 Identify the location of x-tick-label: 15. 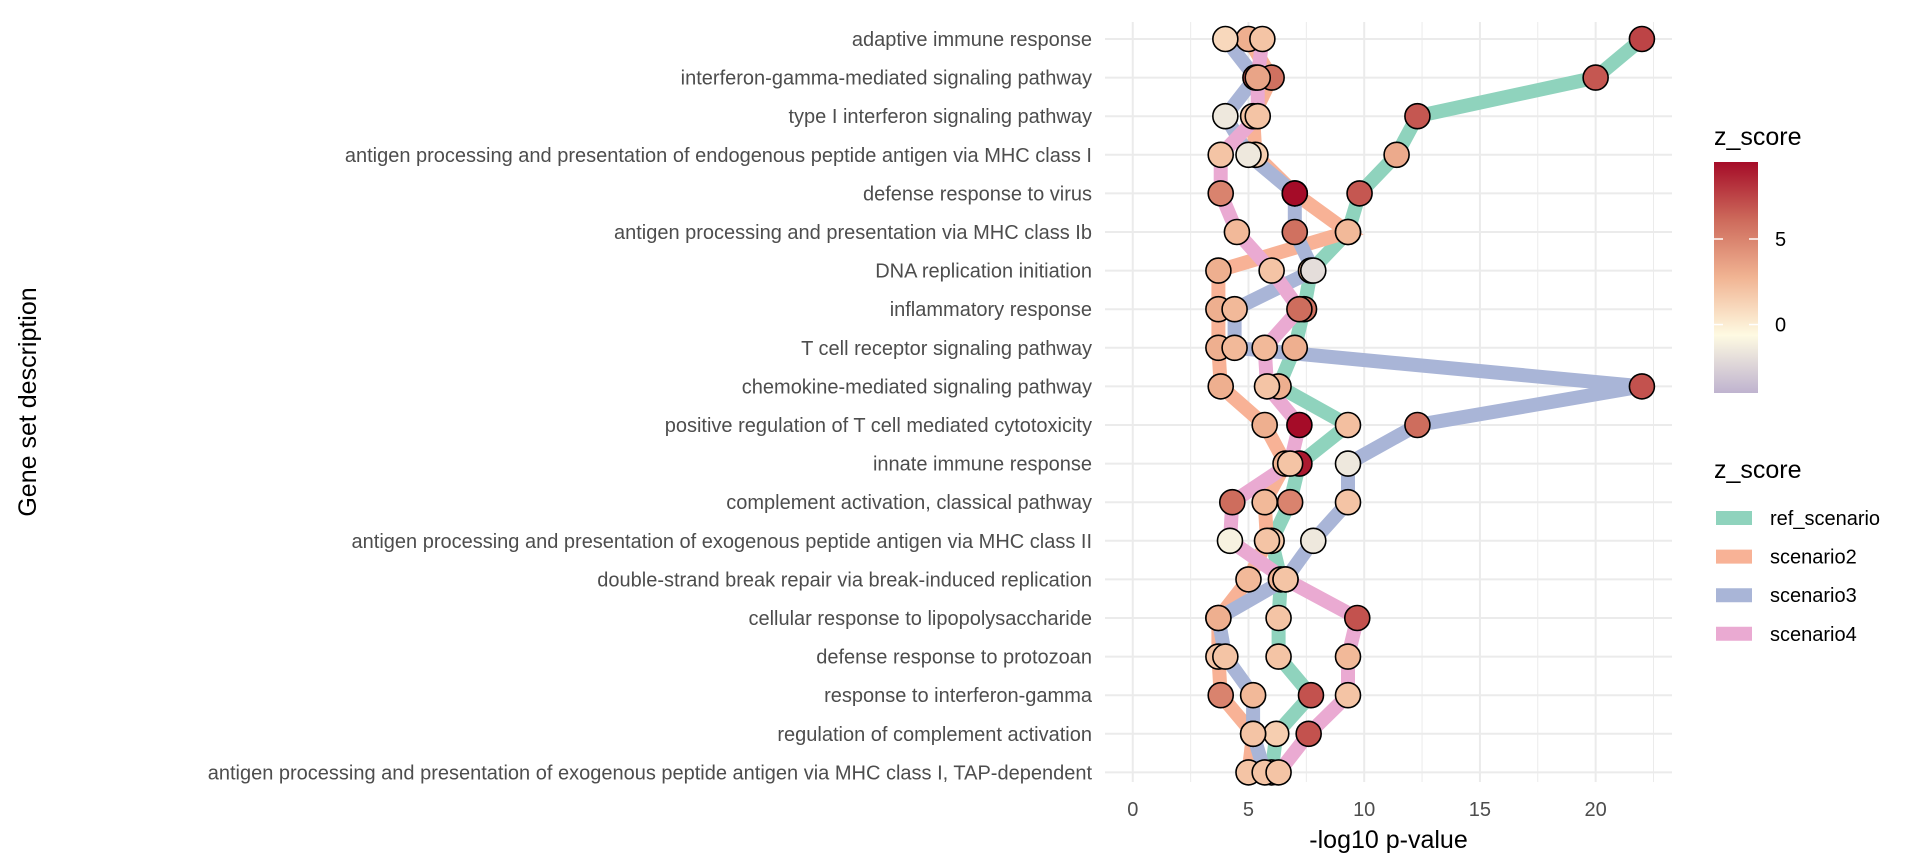
(1480, 810).